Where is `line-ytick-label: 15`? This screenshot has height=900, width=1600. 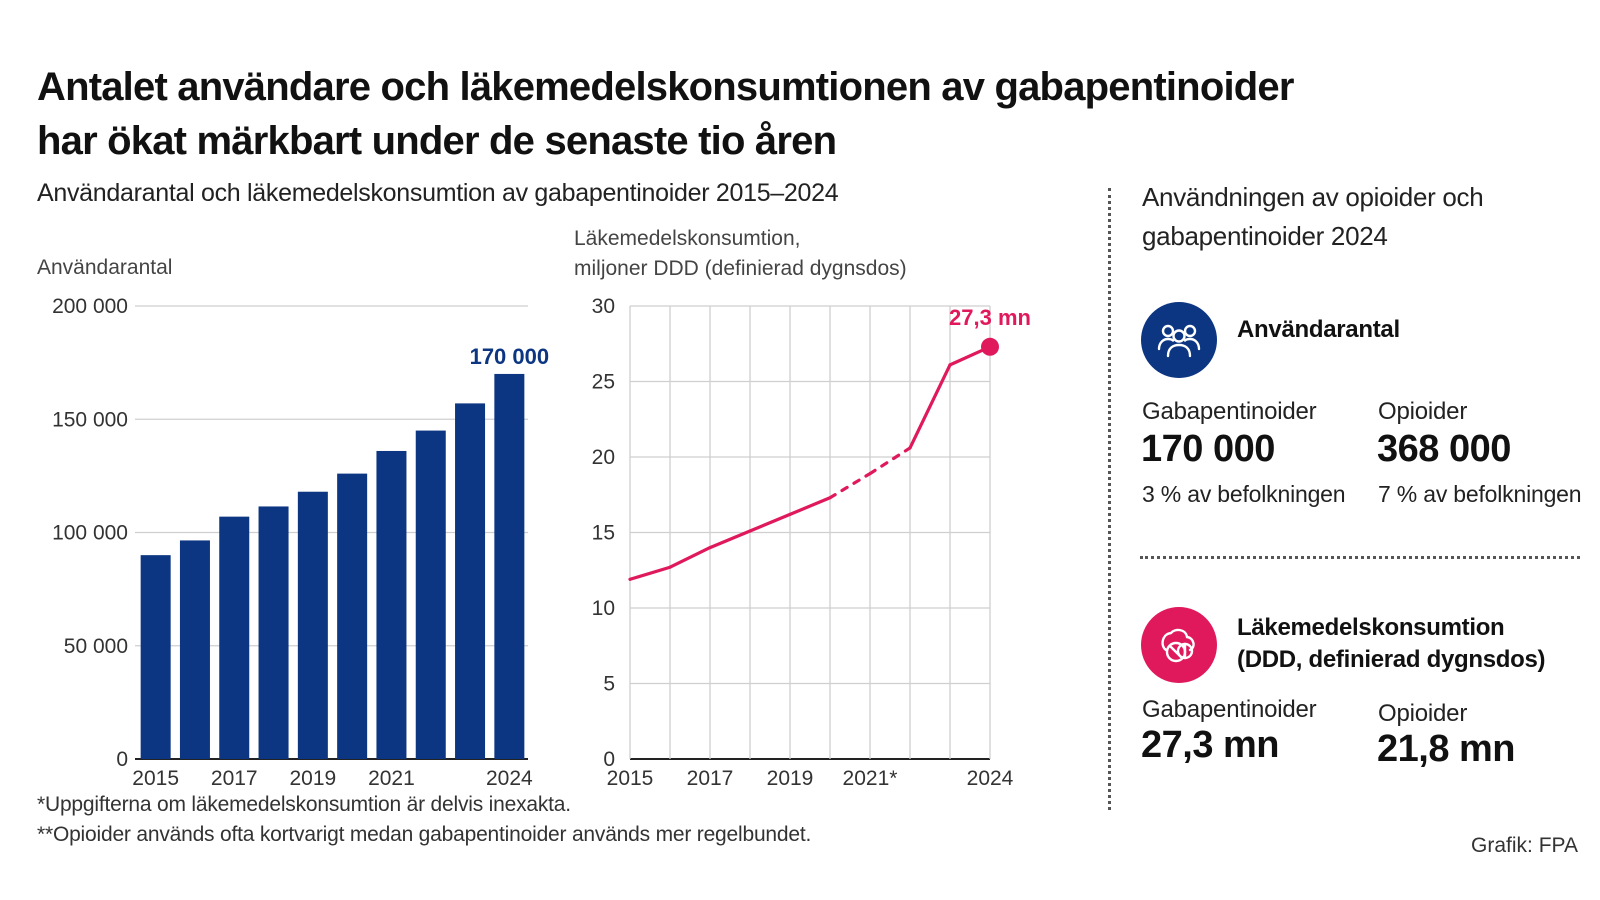
line-ytick-label: 15 is located at coordinates (603, 533).